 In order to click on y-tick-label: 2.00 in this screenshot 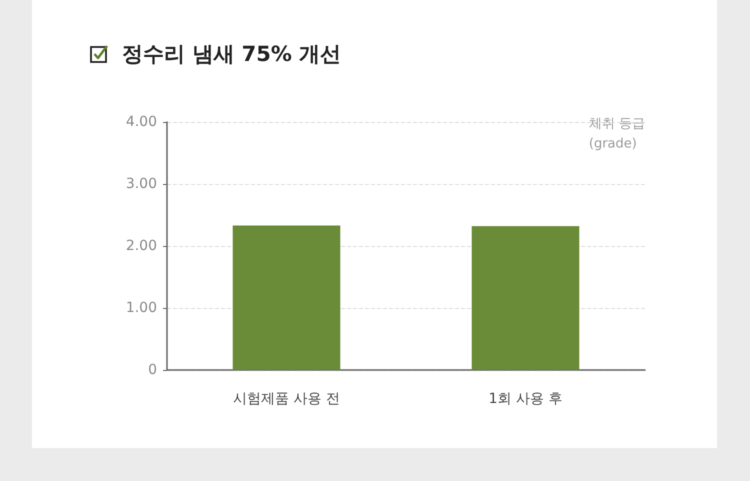, I will do `click(141, 246)`.